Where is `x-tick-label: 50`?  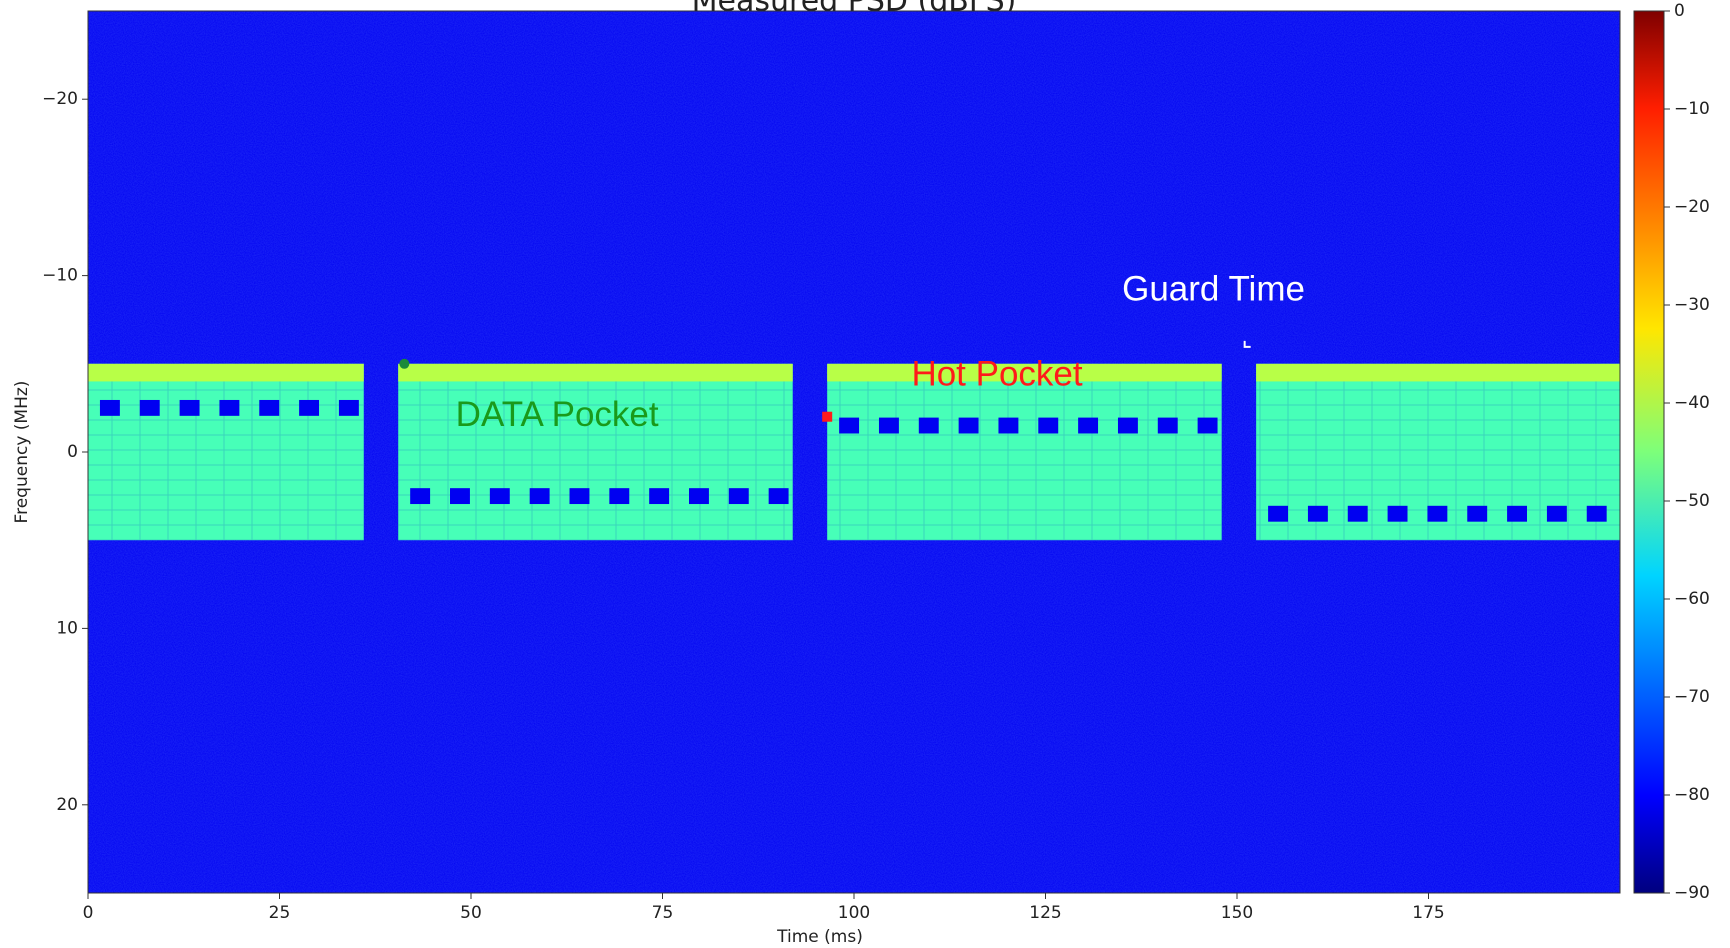
x-tick-label: 50 is located at coordinates (471, 913).